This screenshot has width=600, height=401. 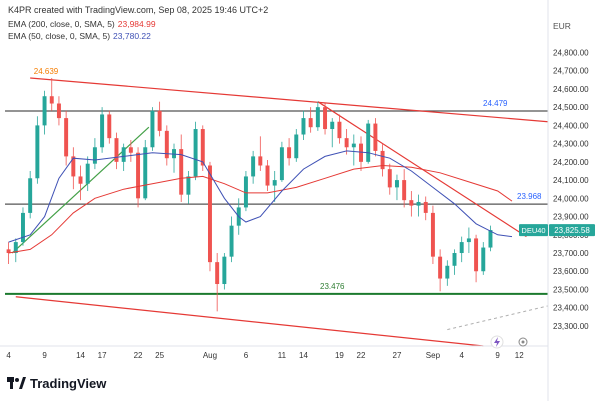 I want to click on x-tick-label: 9, so click(x=497, y=355).